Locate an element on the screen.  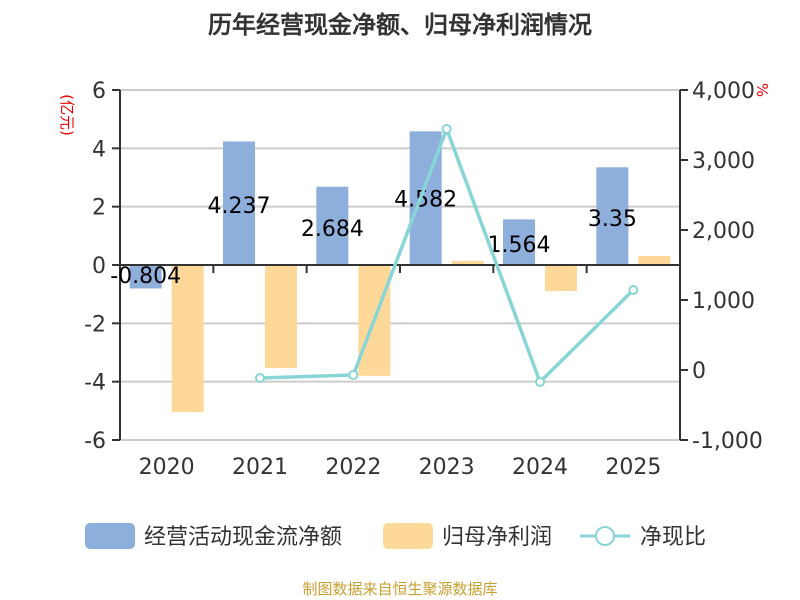
right-tick-label: 4,000 is located at coordinates (723, 91).